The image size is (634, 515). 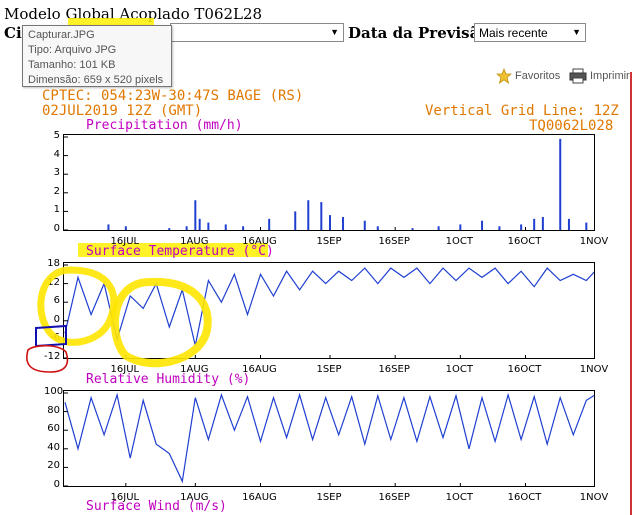 What do you see at coordinates (538, 76) in the screenshot?
I see `favorites-label: Favoritos` at bounding box center [538, 76].